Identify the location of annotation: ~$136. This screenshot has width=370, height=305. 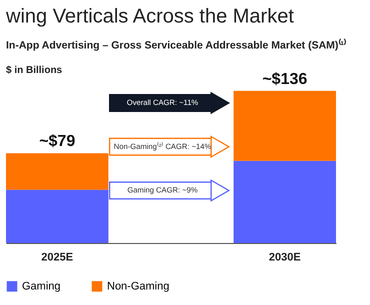
(285, 79).